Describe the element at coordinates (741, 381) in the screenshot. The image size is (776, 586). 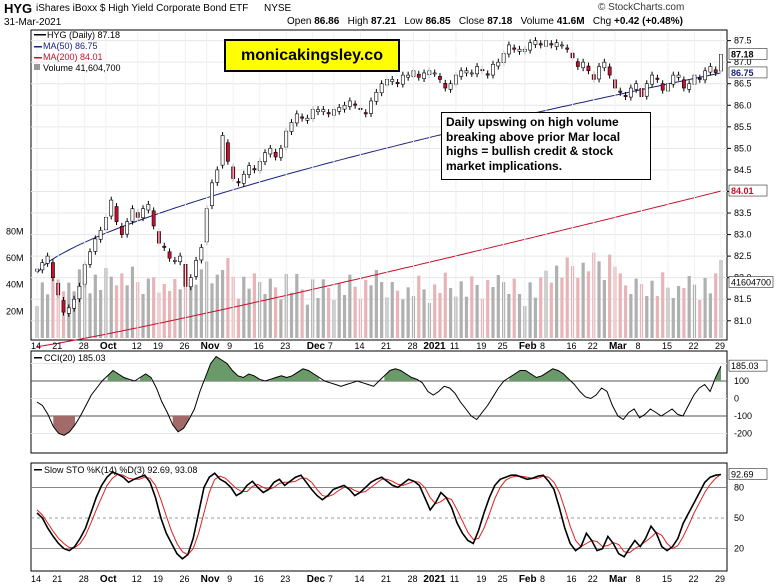
I see `cci-tick-label: 100` at that location.